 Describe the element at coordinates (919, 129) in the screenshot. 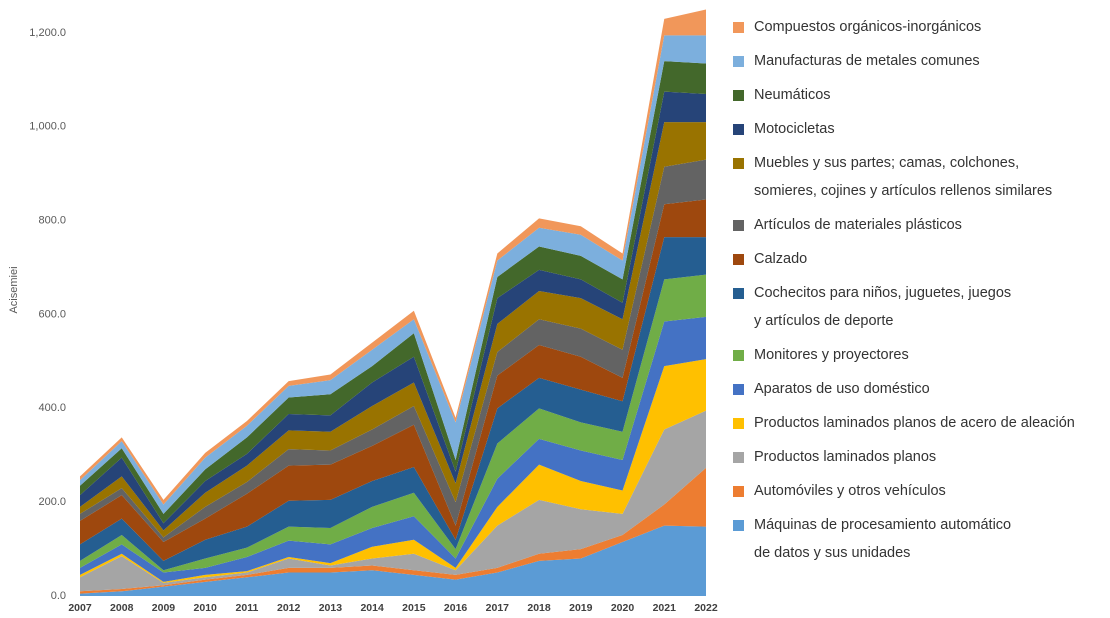

I see `legend-item: Motocicletas` at that location.